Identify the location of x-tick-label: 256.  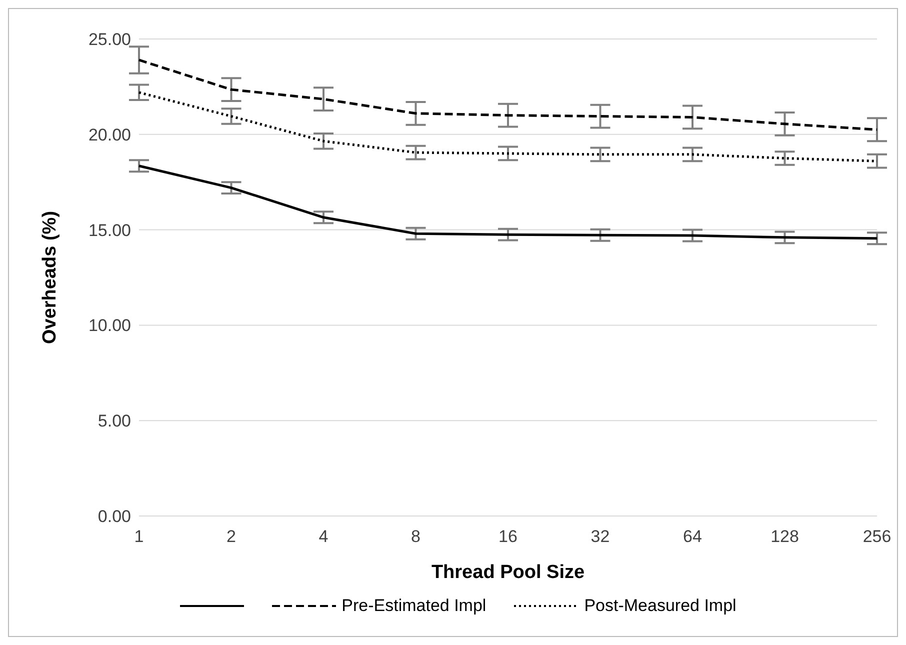
(877, 536).